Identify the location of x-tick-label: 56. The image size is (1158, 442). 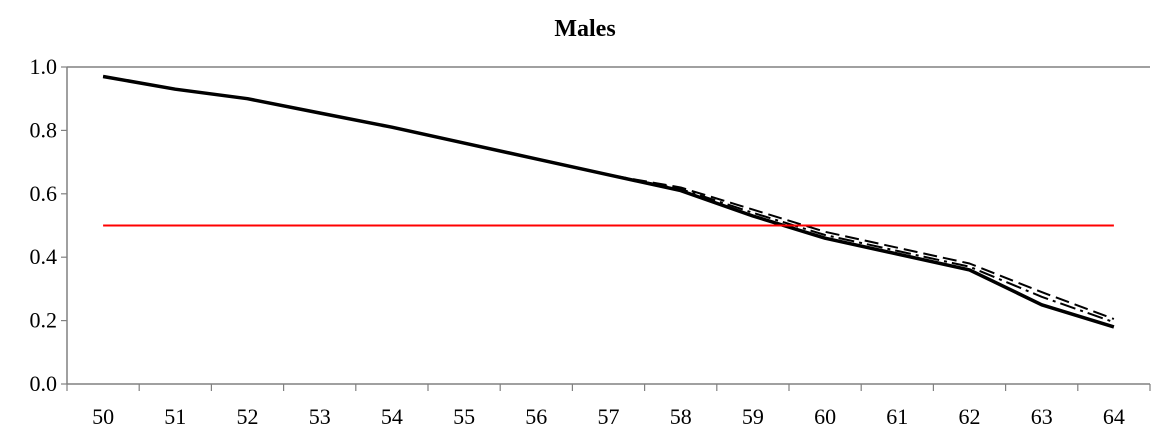
(536, 416).